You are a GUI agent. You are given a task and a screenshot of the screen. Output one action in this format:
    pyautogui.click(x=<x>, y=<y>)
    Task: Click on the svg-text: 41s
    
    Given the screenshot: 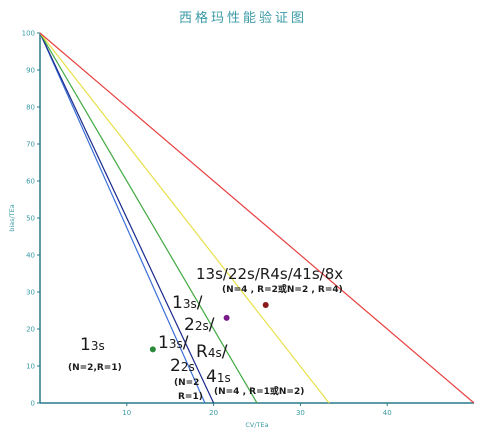 What is the action you would take?
    pyautogui.click(x=218, y=377)
    